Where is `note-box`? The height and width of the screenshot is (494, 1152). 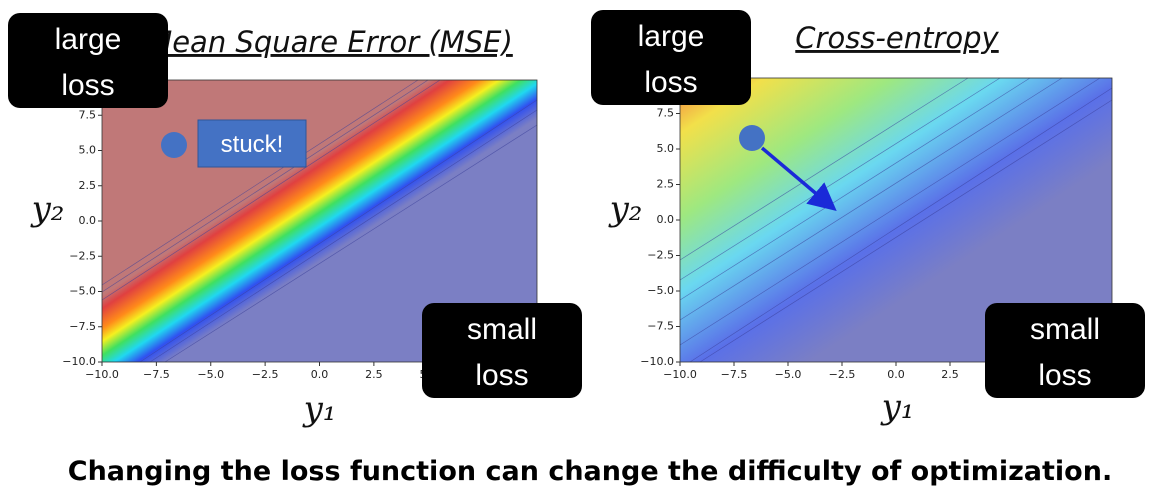 note-box is located at coordinates (252, 143).